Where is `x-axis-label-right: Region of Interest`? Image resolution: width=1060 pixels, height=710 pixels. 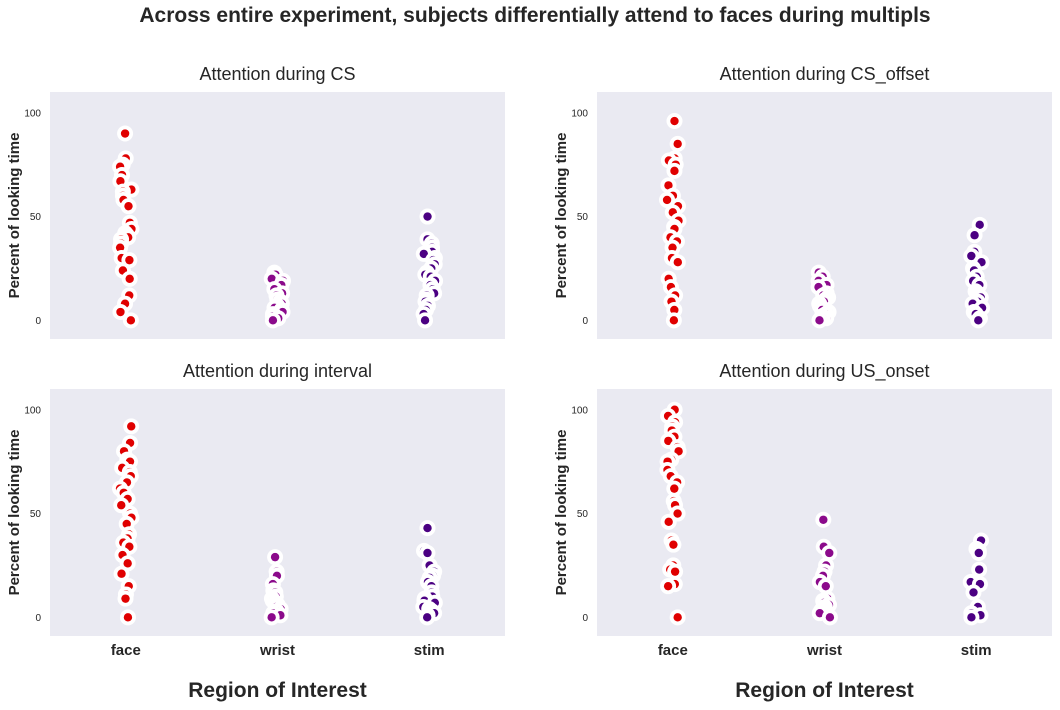
x-axis-label-right: Region of Interest is located at coordinates (824, 690).